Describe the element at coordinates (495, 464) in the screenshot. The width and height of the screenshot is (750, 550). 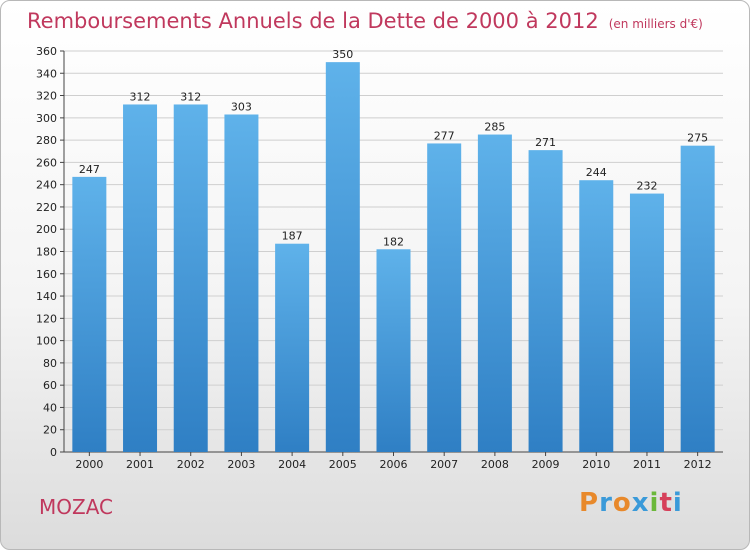
I see `x-tick-label: 2008` at that location.